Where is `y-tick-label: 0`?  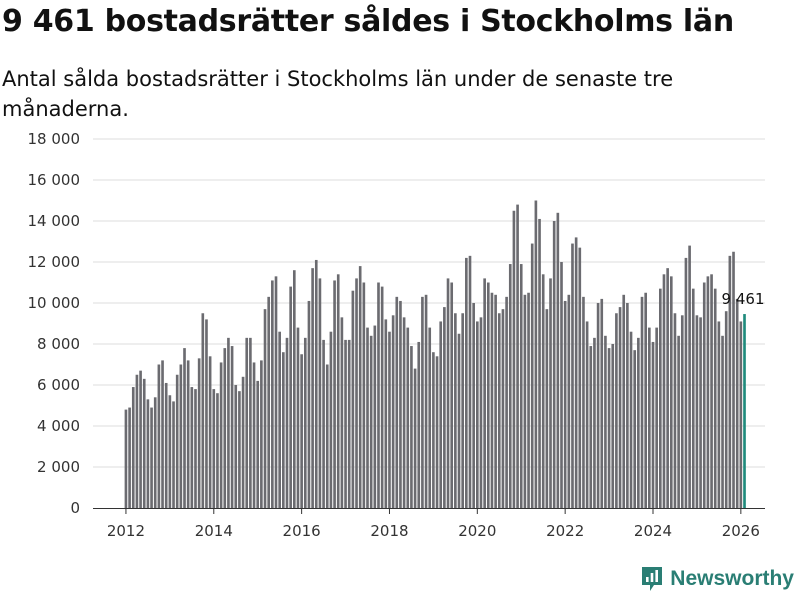 y-tick-label: 0 is located at coordinates (75, 508).